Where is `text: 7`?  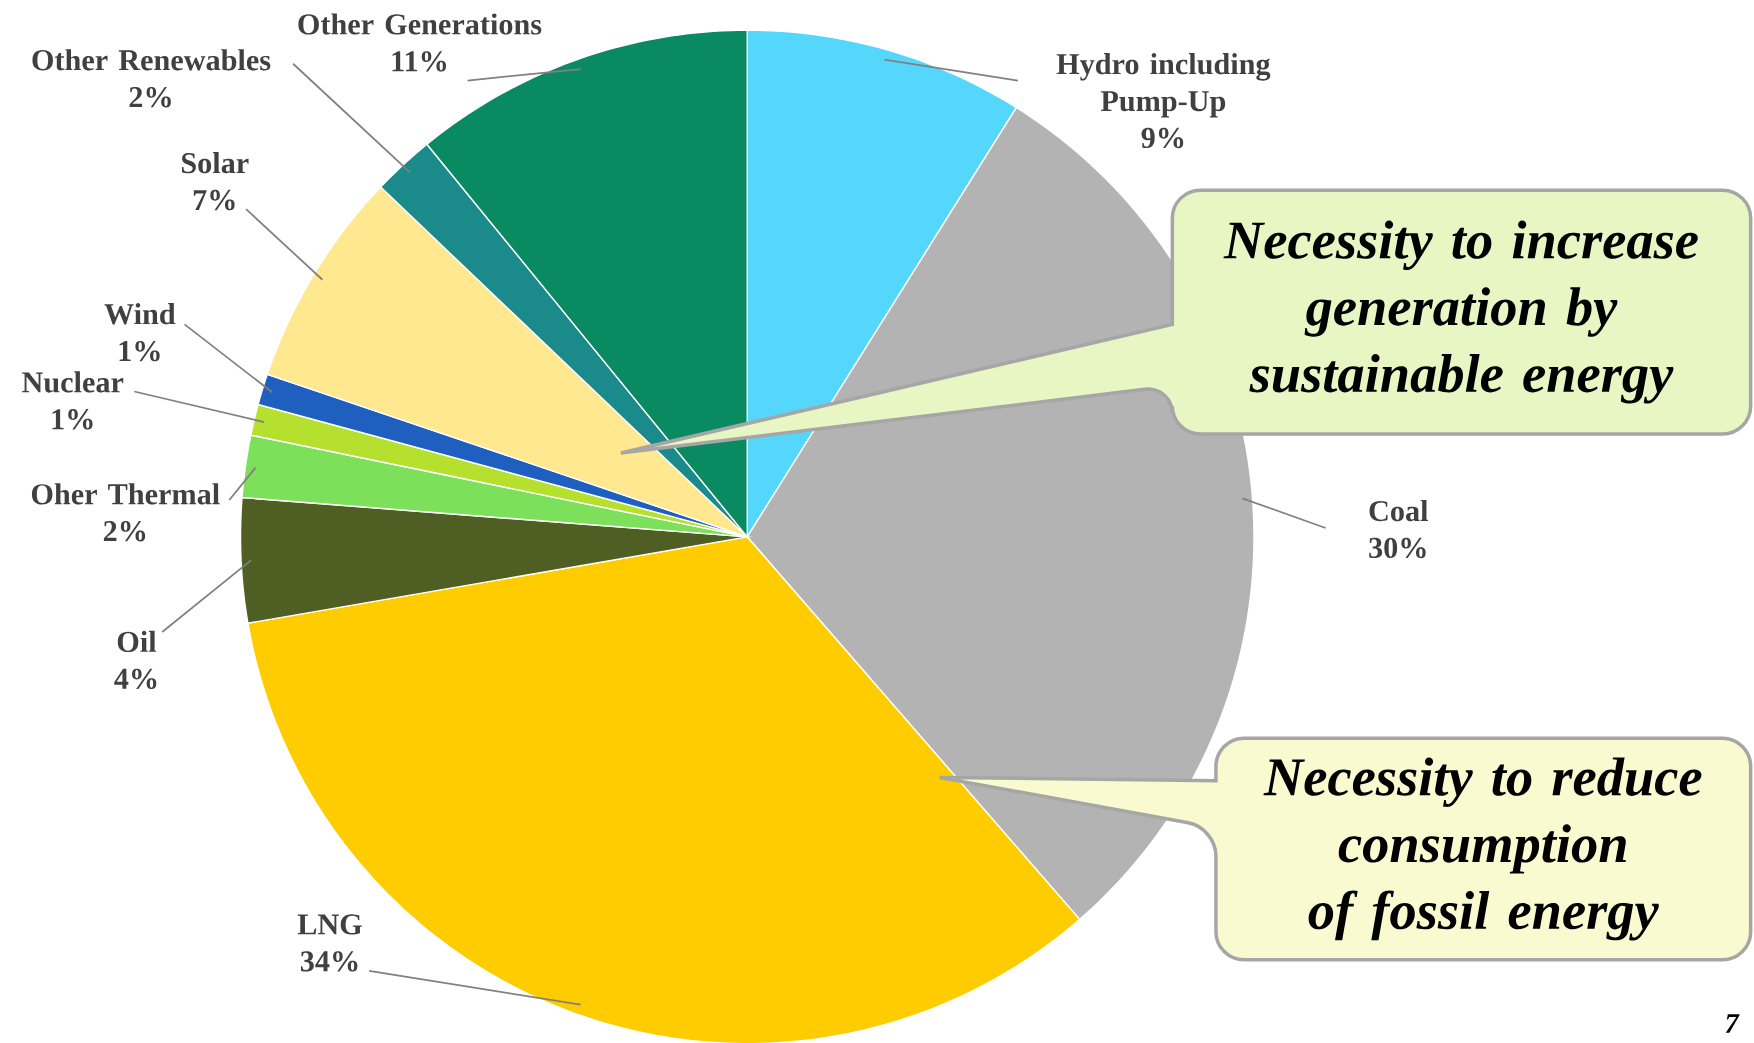 text: 7 is located at coordinates (1732, 1023).